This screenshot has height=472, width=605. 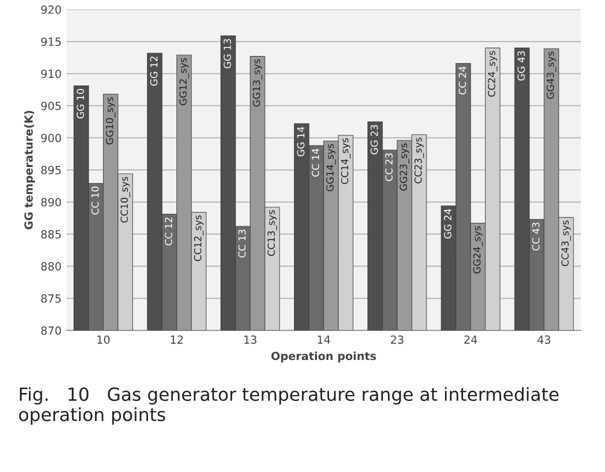 I want to click on data-label: CC 43, so click(x=536, y=236).